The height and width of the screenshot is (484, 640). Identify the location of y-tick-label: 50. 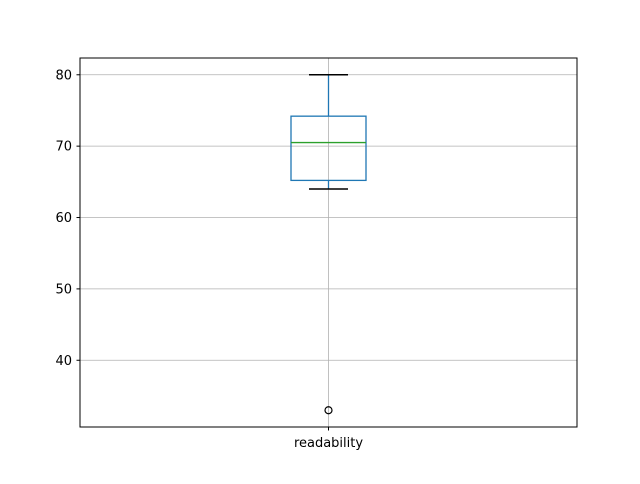
(63, 289).